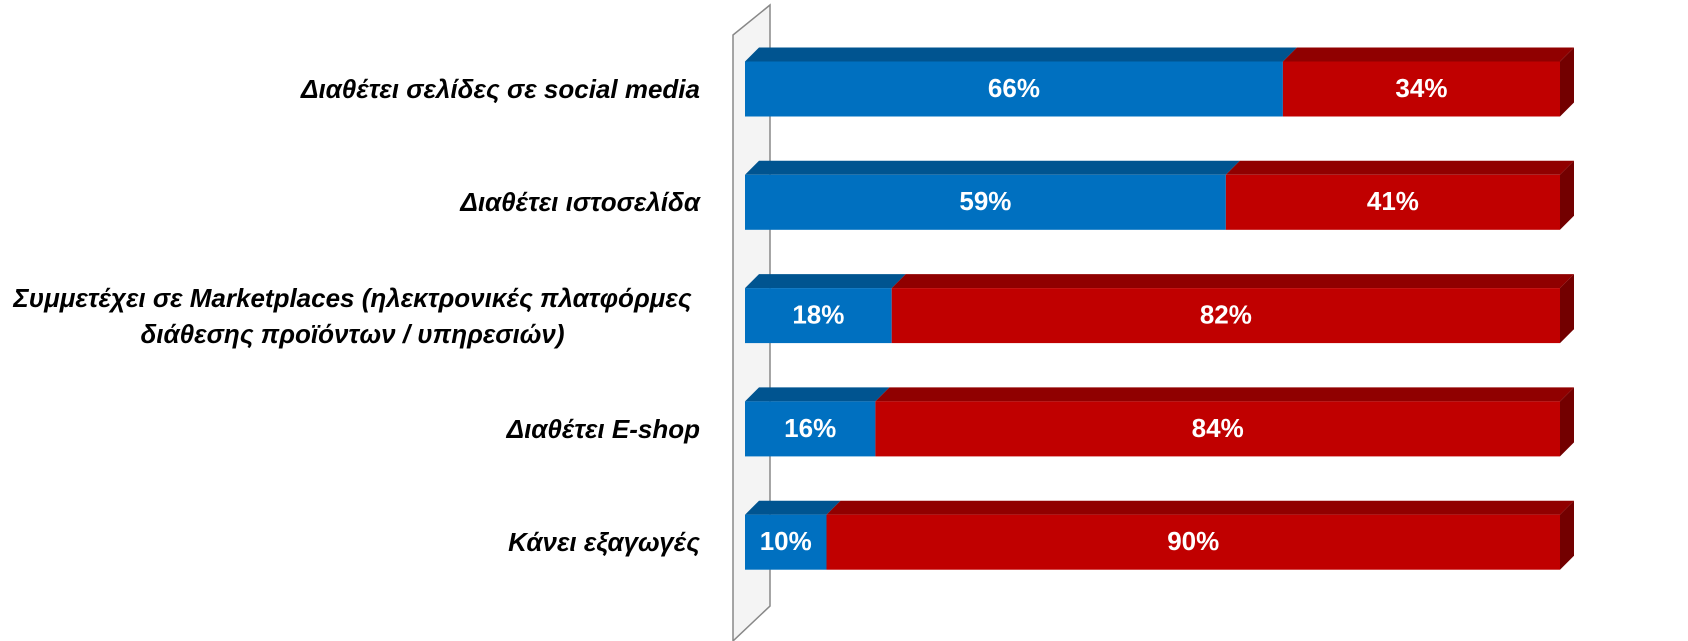  What do you see at coordinates (580, 202) in the screenshot?
I see `category-label: Διαθέτει ιστοσελίδα` at bounding box center [580, 202].